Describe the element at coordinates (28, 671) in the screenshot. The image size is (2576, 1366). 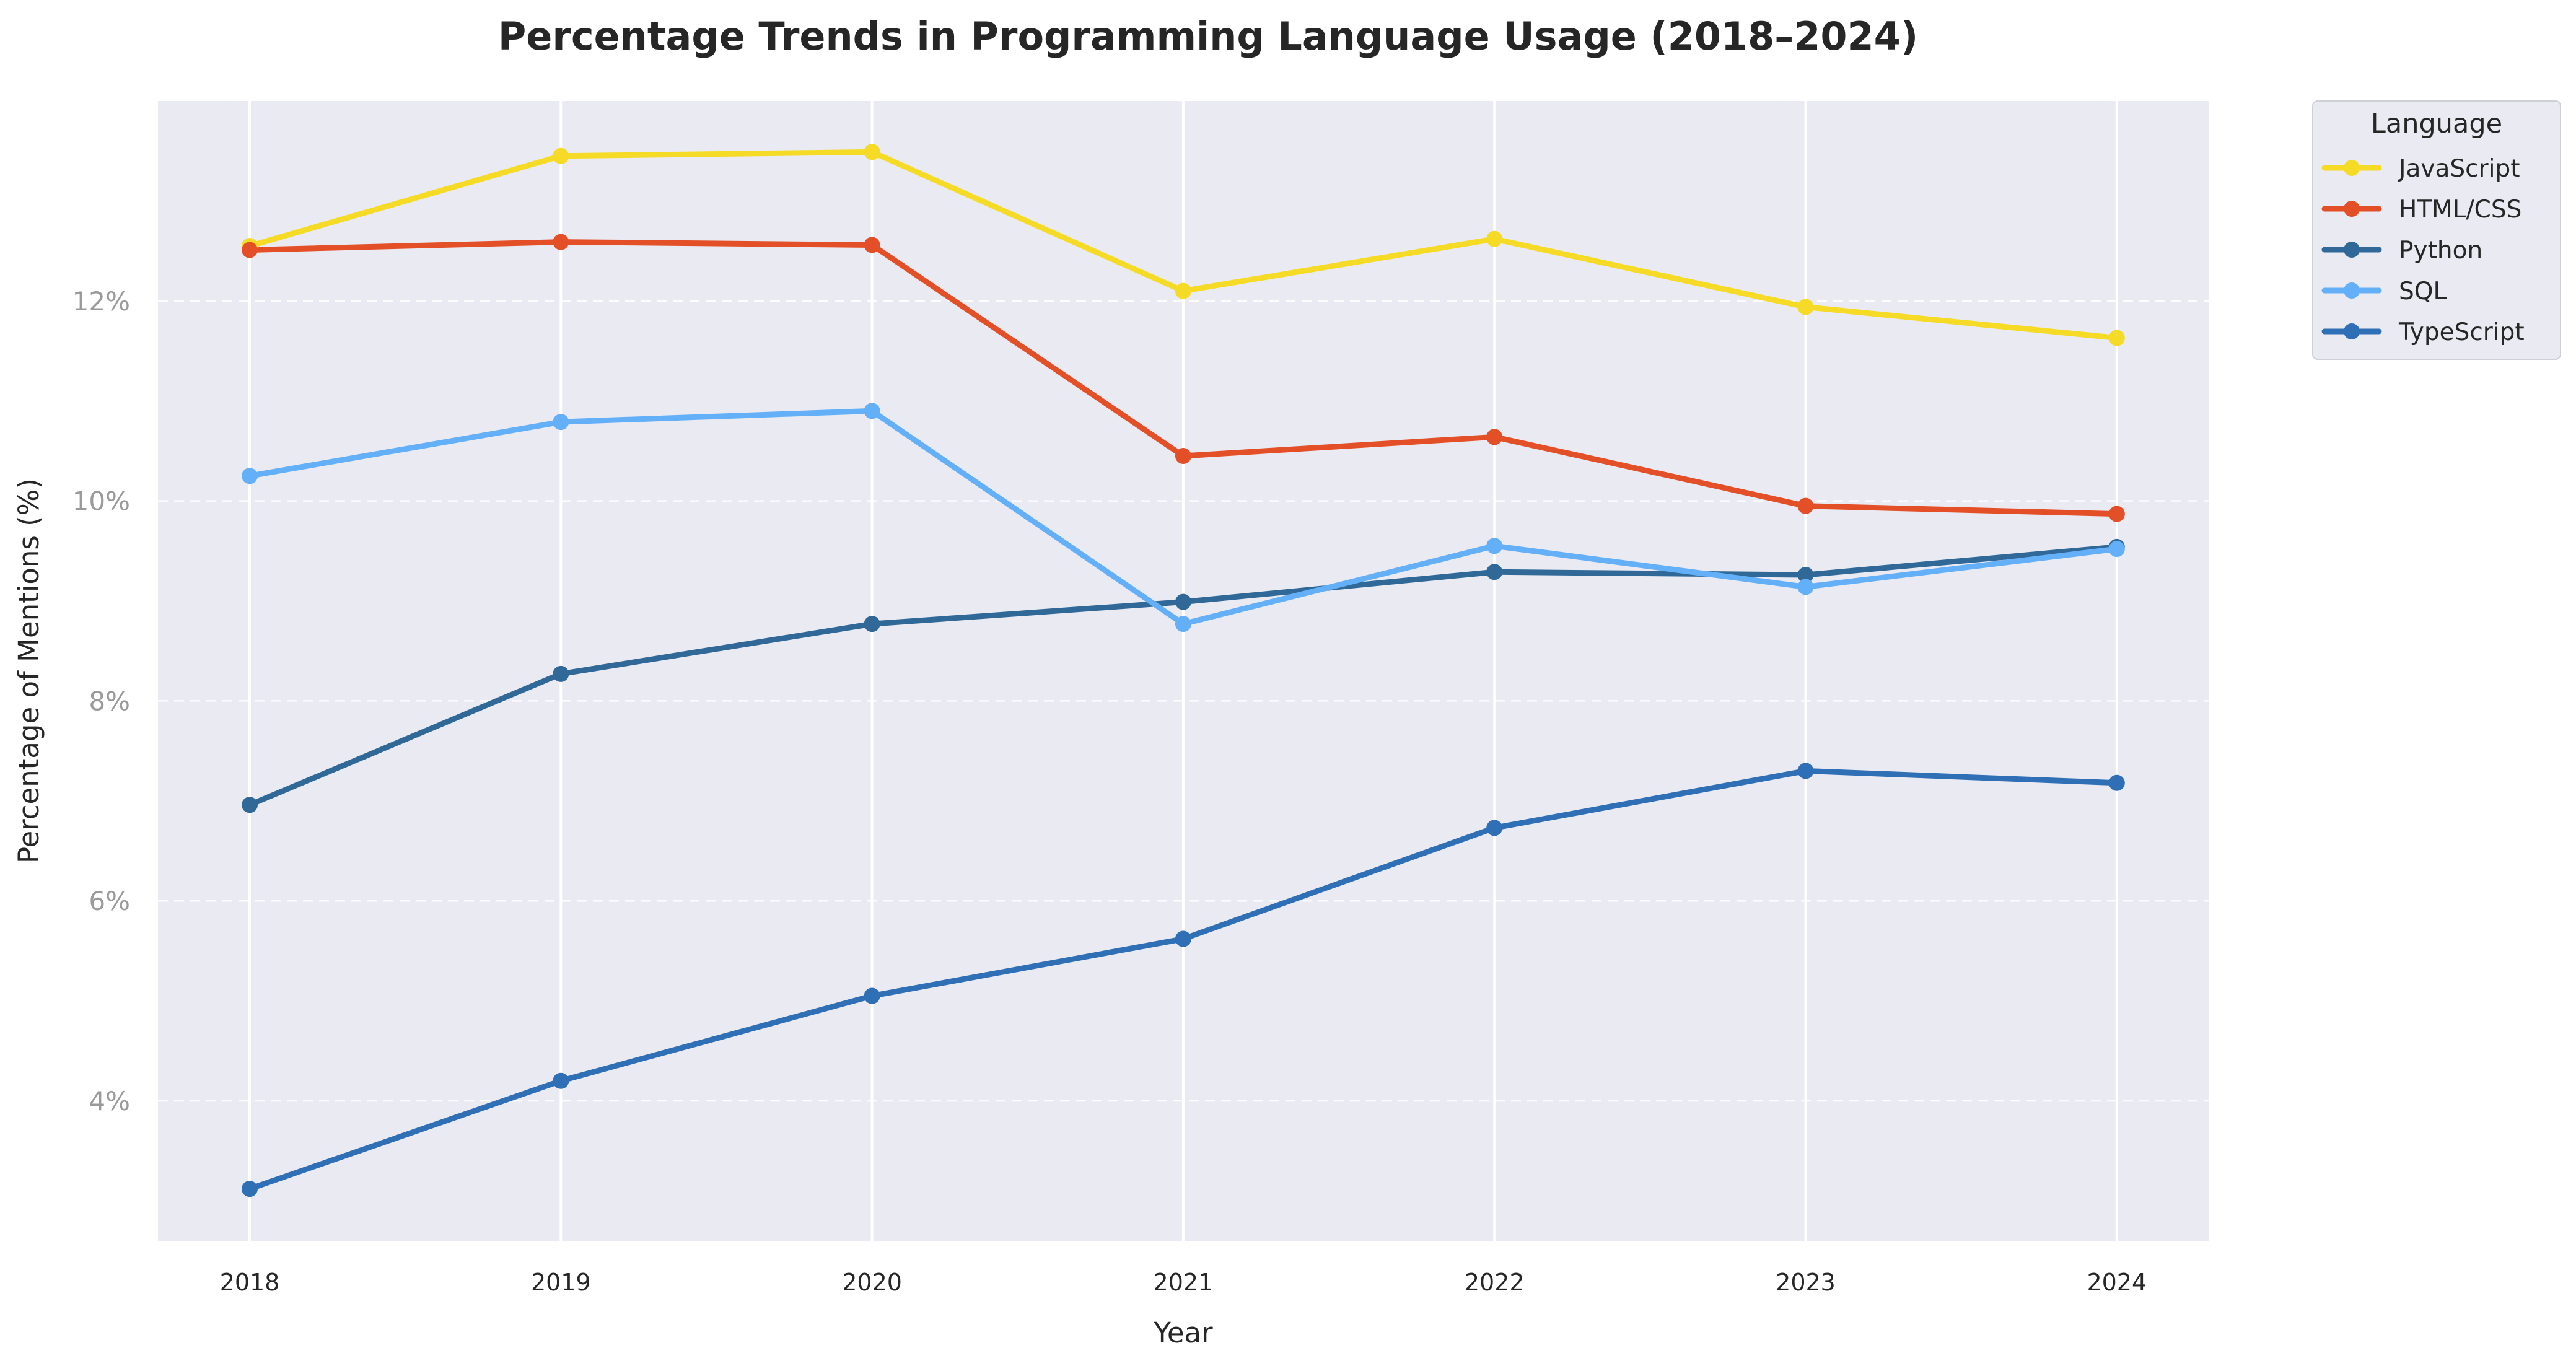
I see `y-axis-label: Percentage of Mentions (%)` at that location.